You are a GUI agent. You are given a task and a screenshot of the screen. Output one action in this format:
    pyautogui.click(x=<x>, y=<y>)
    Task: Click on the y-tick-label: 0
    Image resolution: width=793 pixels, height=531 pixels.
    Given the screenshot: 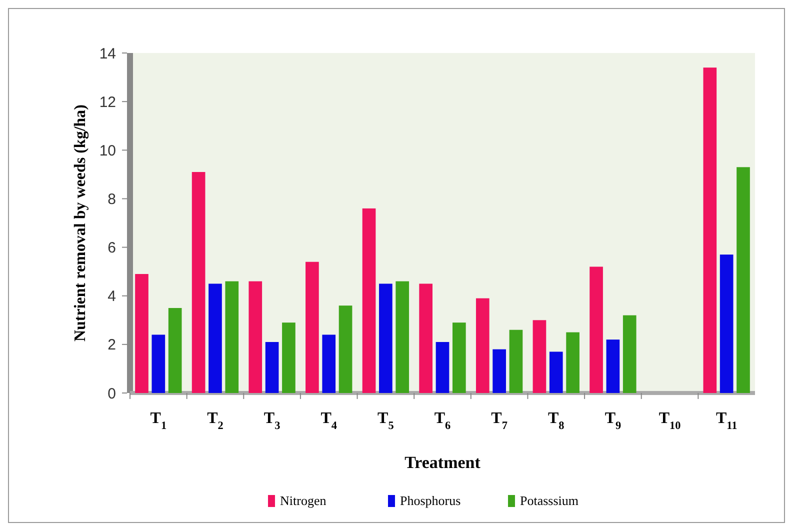 What is the action you would take?
    pyautogui.click(x=112, y=393)
    